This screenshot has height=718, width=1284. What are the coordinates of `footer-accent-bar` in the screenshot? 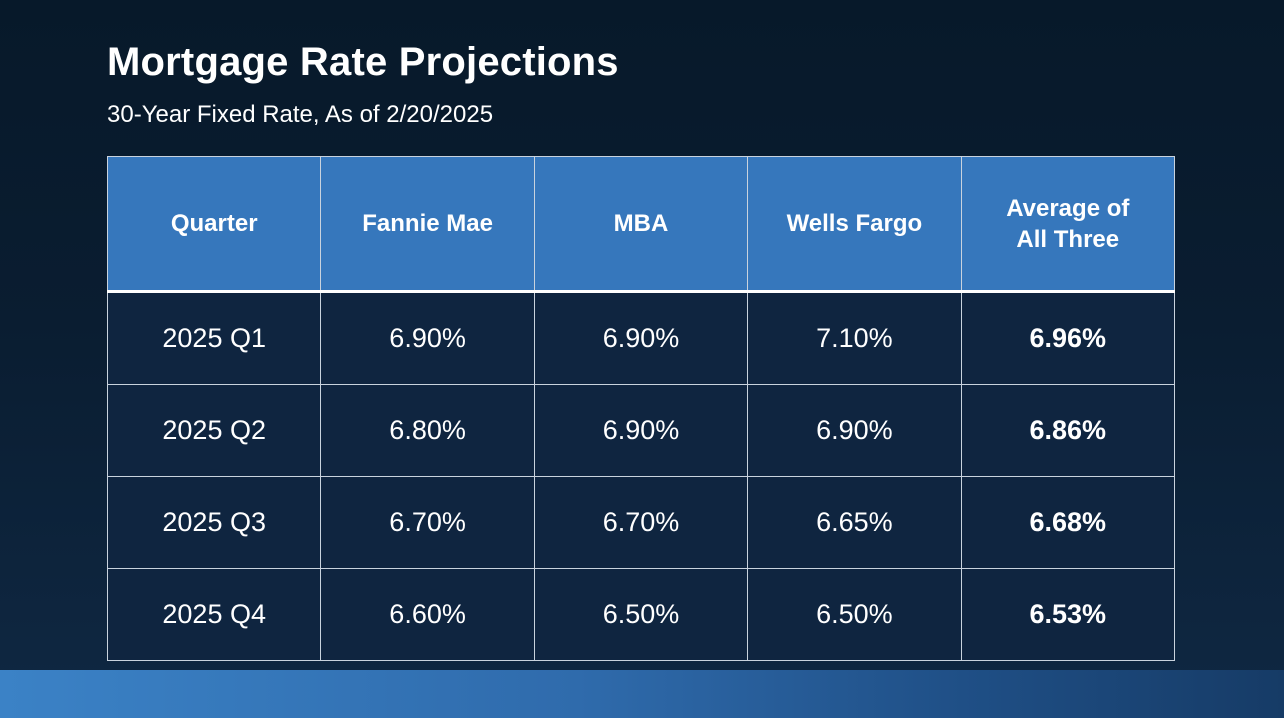 It's located at (642, 694).